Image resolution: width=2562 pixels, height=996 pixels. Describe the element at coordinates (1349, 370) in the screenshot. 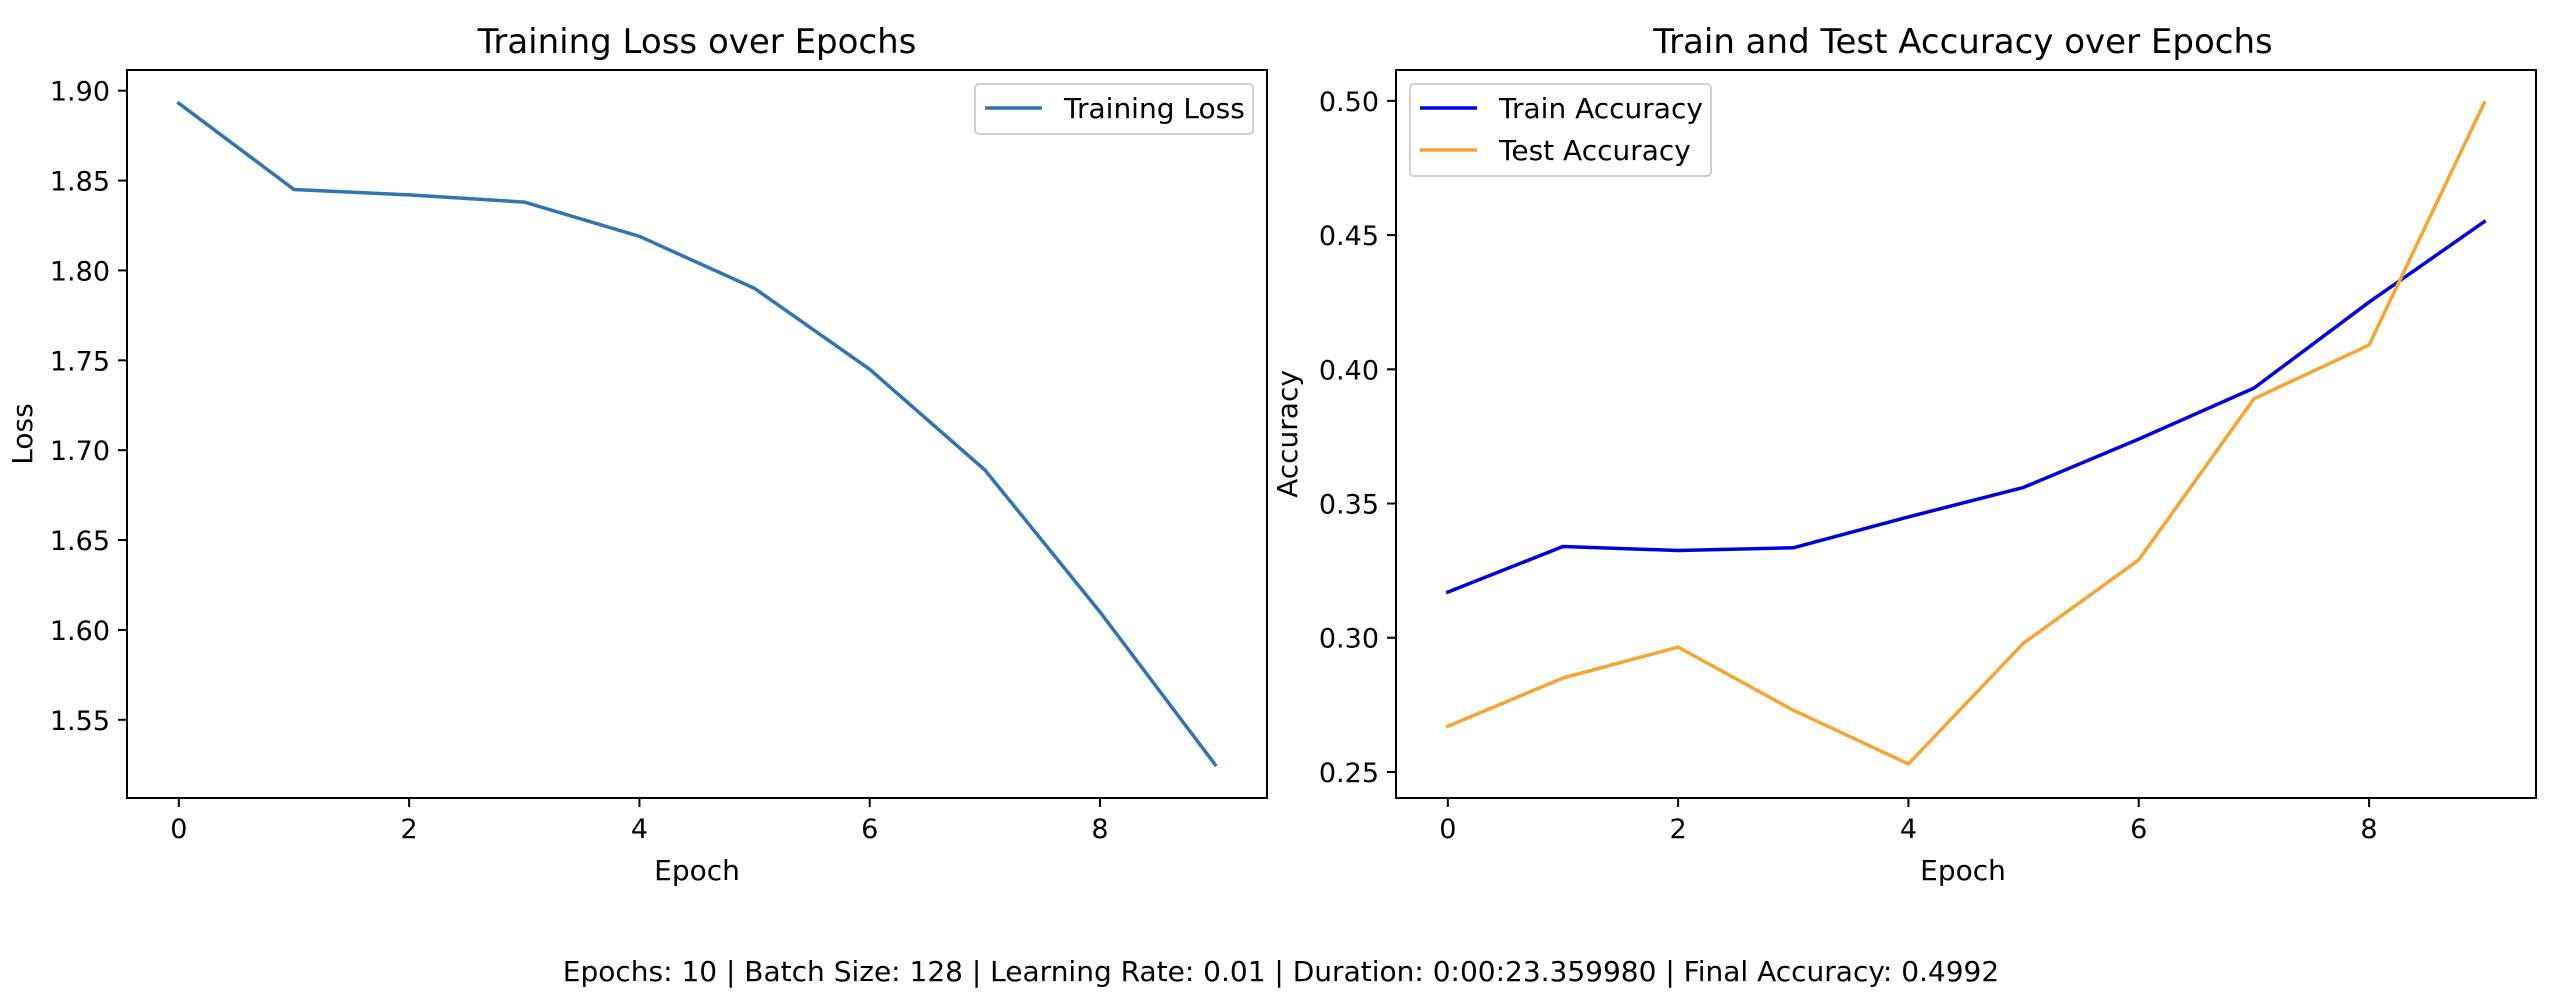

I see `accuracy-chart-ytick-label: 0.40` at that location.